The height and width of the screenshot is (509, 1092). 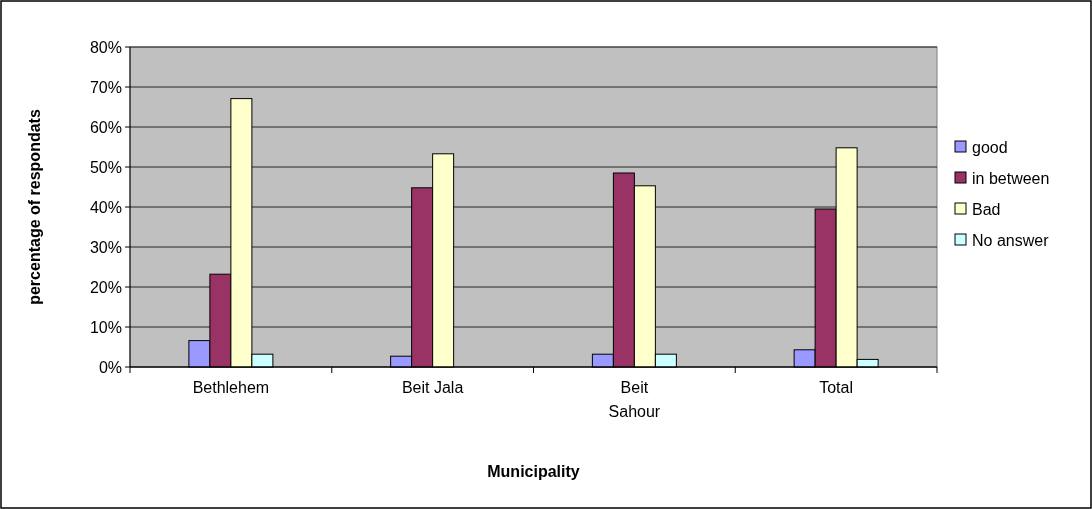 What do you see at coordinates (1011, 178) in the screenshot?
I see `legend-label: in between` at bounding box center [1011, 178].